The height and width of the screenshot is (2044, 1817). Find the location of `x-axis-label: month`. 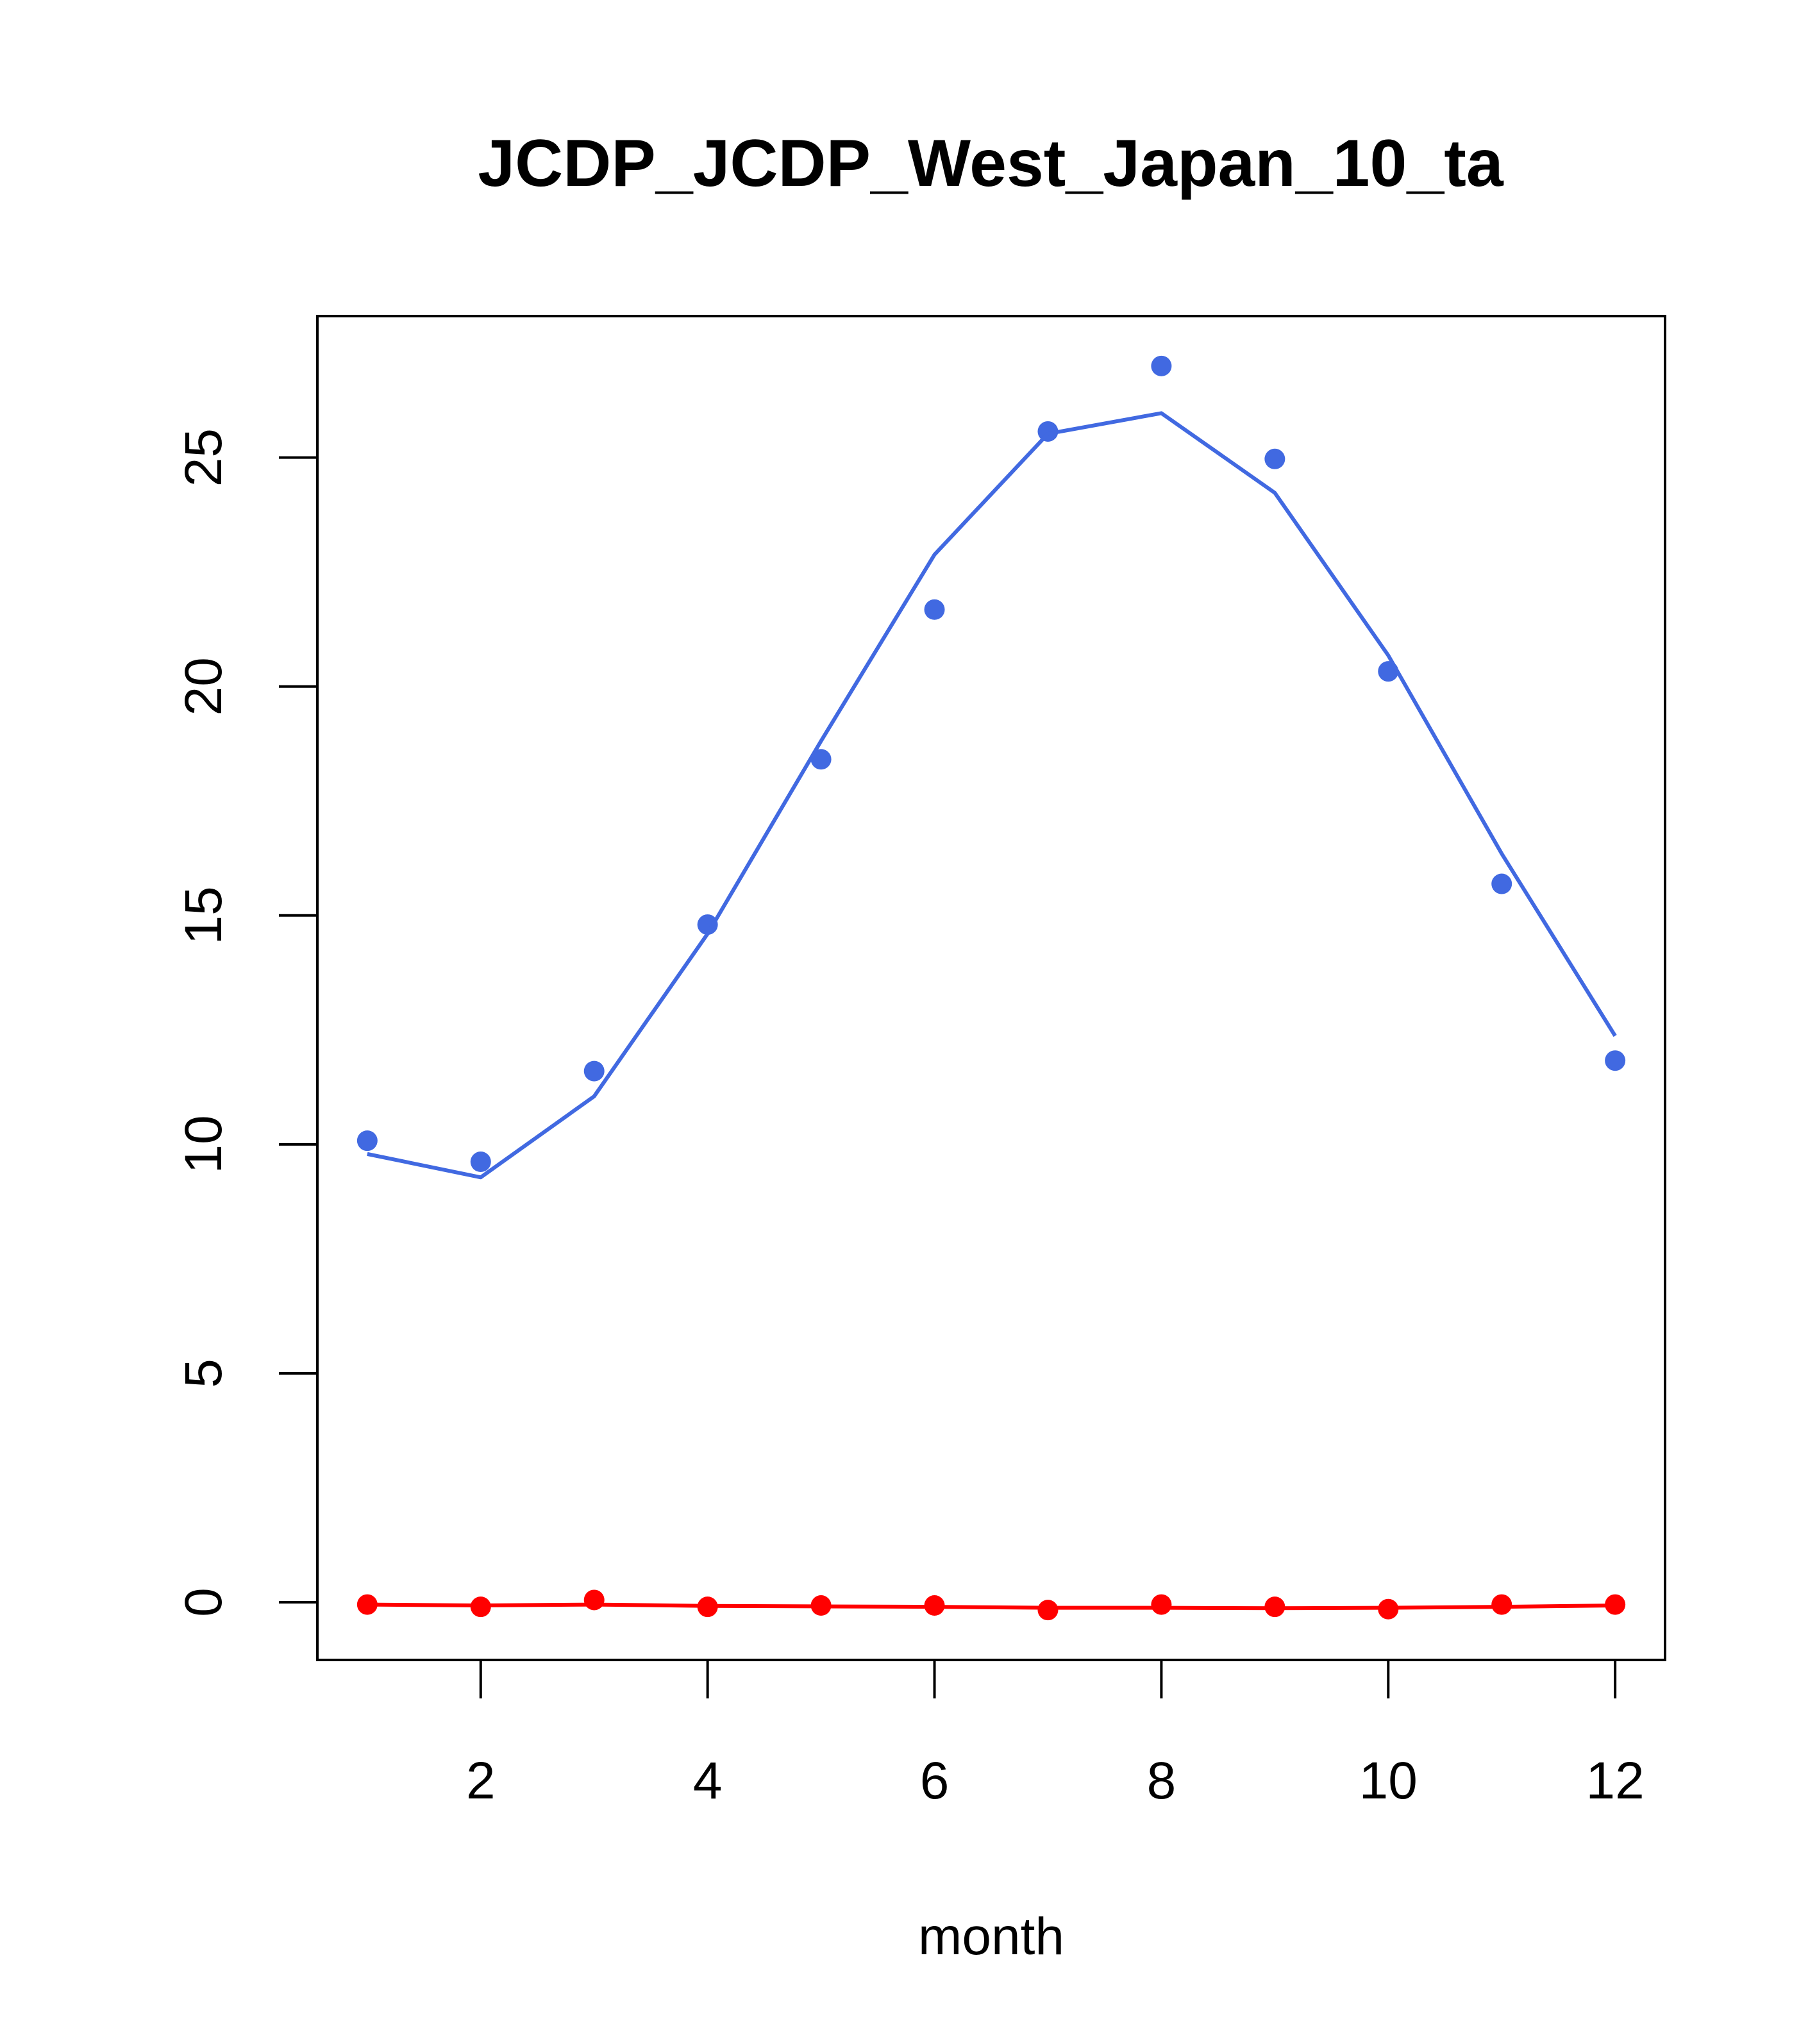

x-axis-label: month is located at coordinates (991, 1936).